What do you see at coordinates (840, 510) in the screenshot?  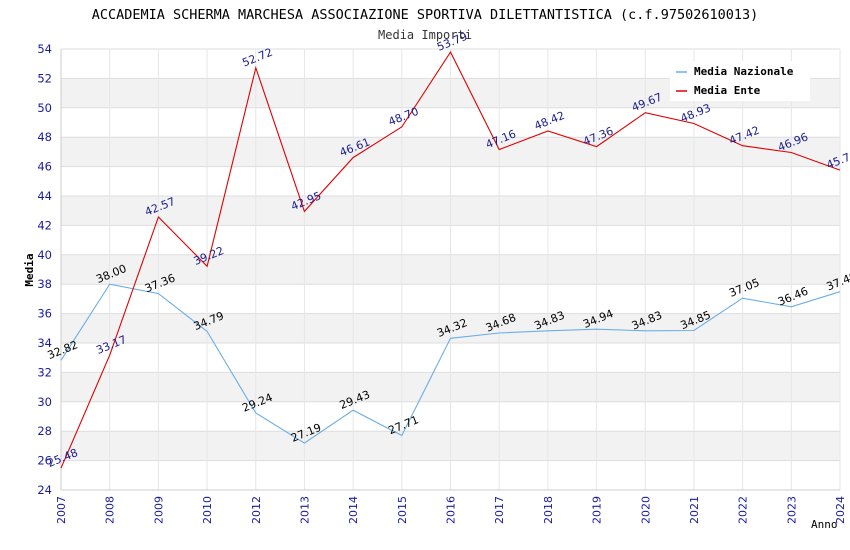 I see `x-tick-label: 2024` at bounding box center [840, 510].